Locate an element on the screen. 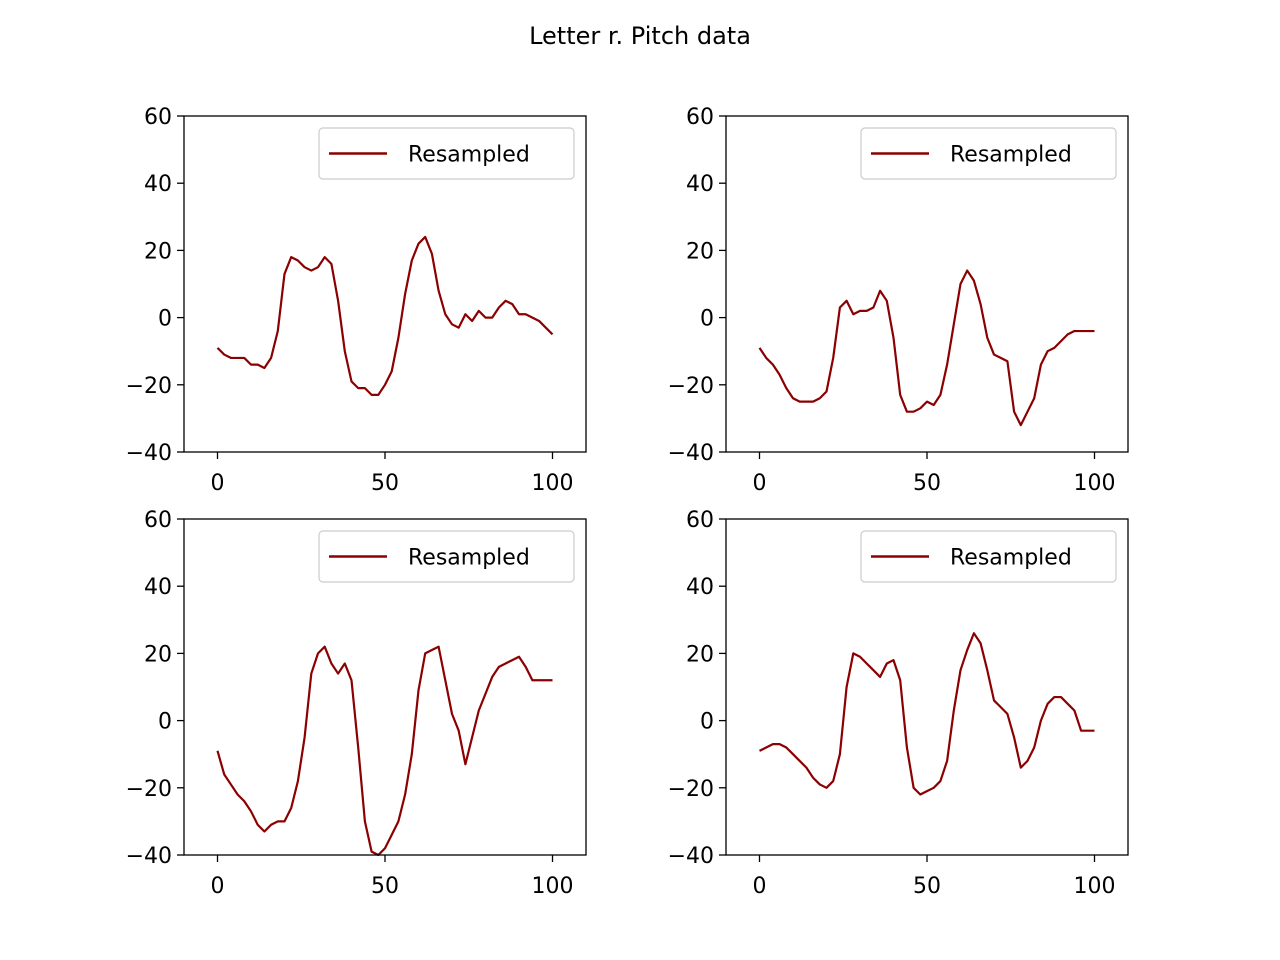 Image resolution: width=1280 pixels, height=960 pixels. figure-title: Letter r. Pitch data is located at coordinates (640, 36).